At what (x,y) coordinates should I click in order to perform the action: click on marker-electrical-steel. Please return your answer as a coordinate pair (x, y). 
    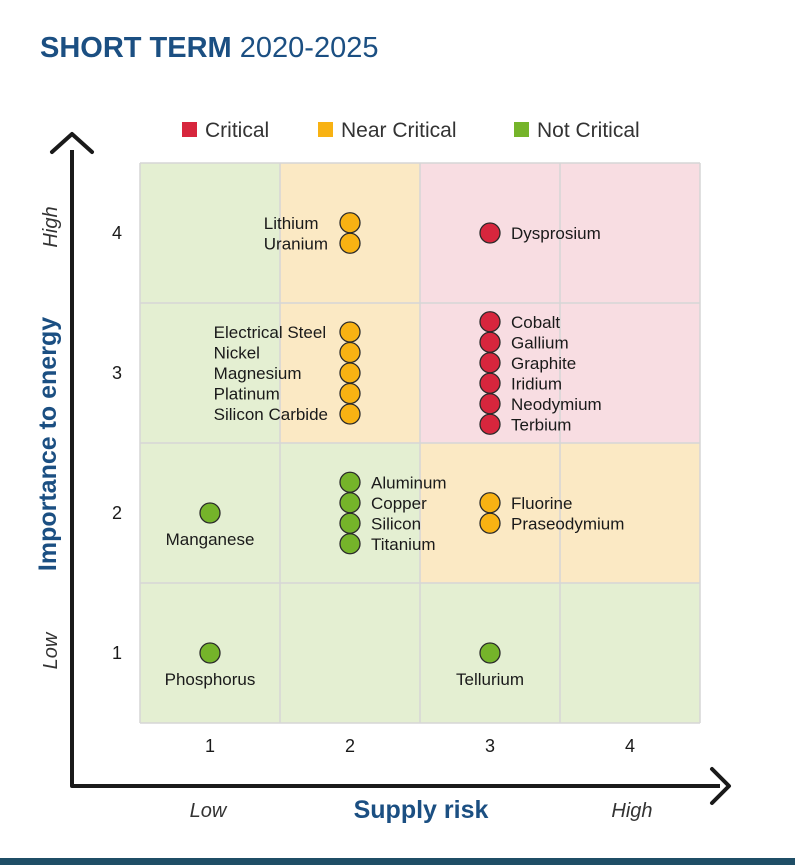
    Looking at the image, I should click on (350, 332).